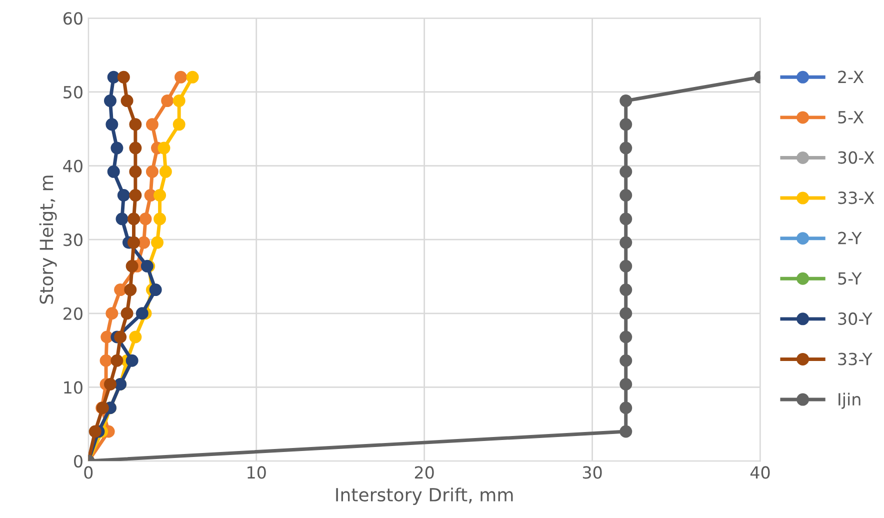 Image resolution: width=884 pixels, height=518 pixels. Describe the element at coordinates (88, 472) in the screenshot. I see `x-tick-label: 0` at that location.